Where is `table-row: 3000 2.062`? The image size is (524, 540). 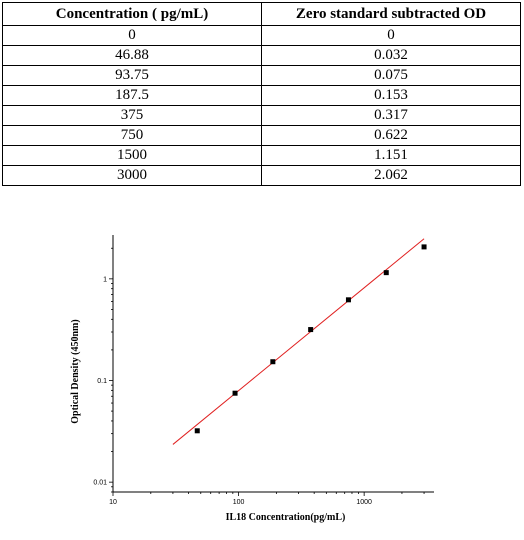 table-row: 3000 2.062 is located at coordinates (261, 175).